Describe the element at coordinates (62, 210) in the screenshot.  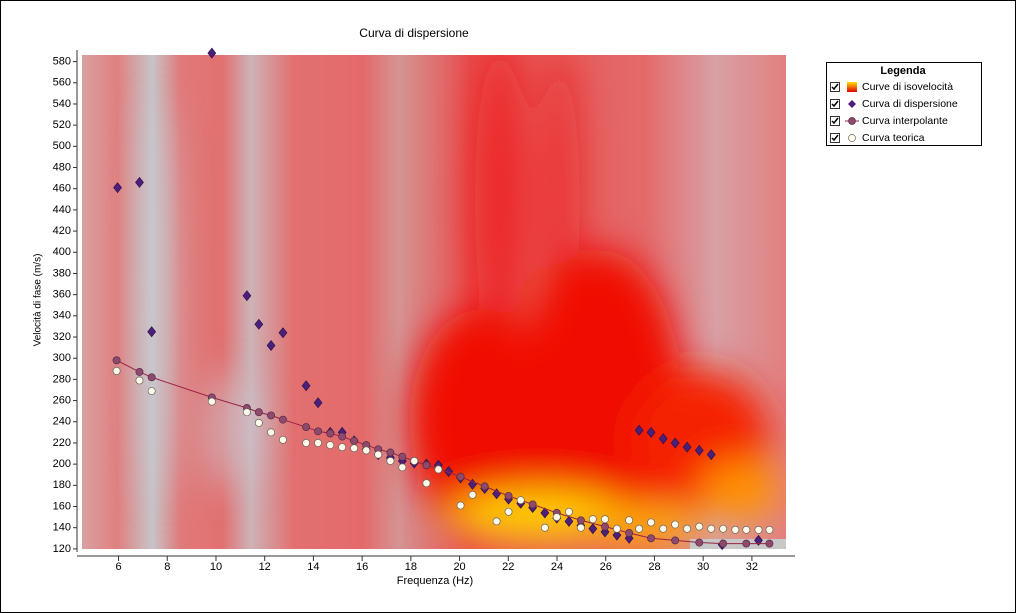
I see `y-tick-label: 440` at that location.